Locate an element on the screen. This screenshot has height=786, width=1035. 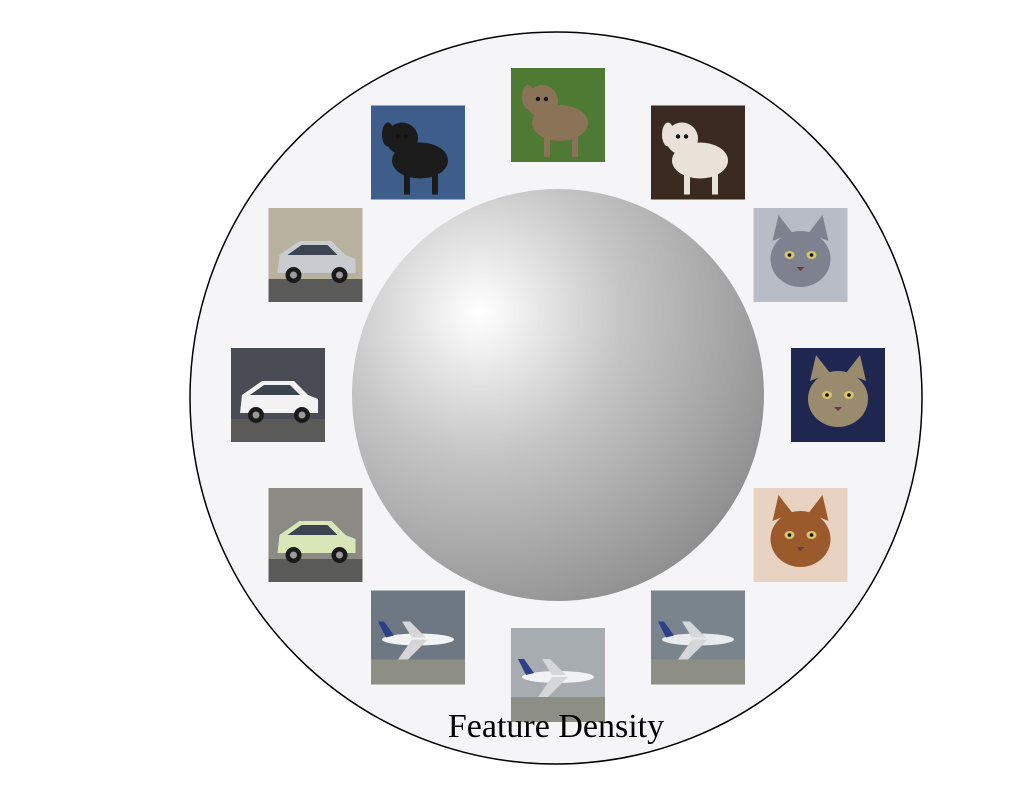
thumbnail-dog-jack-russell is located at coordinates (698, 152).